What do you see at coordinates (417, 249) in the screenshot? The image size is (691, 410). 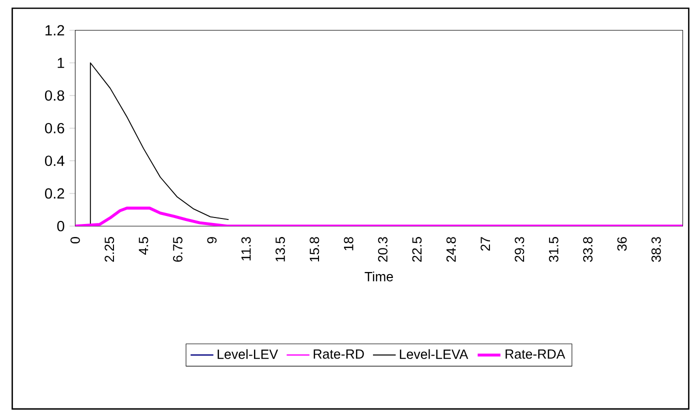 I see `x-tick-label: 22.5` at bounding box center [417, 249].